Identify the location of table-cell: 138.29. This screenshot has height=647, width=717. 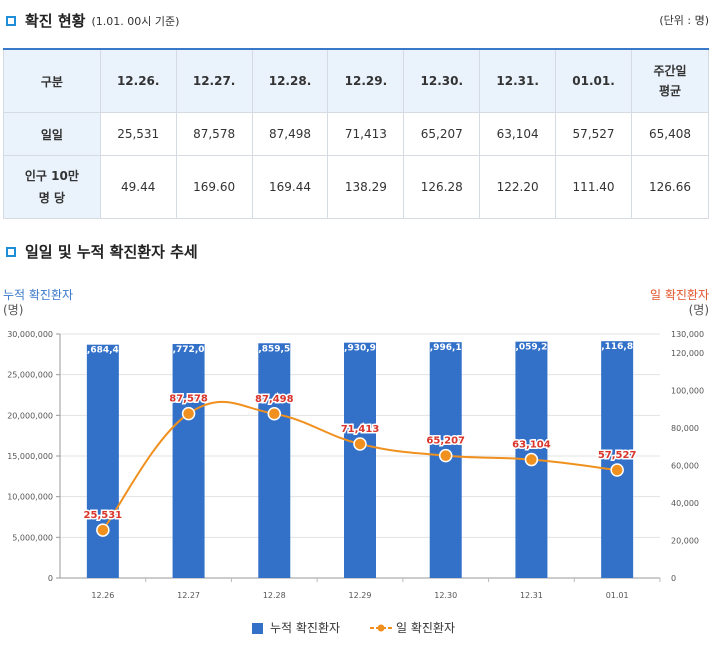
(366, 187).